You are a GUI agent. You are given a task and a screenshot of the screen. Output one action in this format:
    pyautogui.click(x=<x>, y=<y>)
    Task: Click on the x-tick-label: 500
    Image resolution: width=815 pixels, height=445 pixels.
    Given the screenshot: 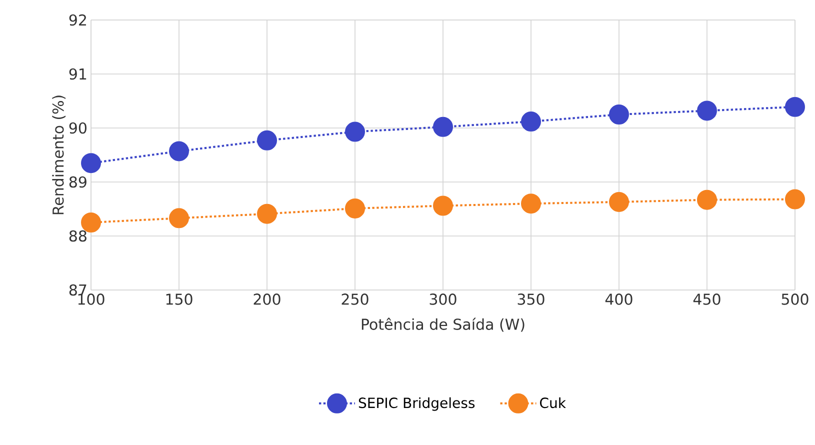 What is the action you would take?
    pyautogui.click(x=795, y=299)
    